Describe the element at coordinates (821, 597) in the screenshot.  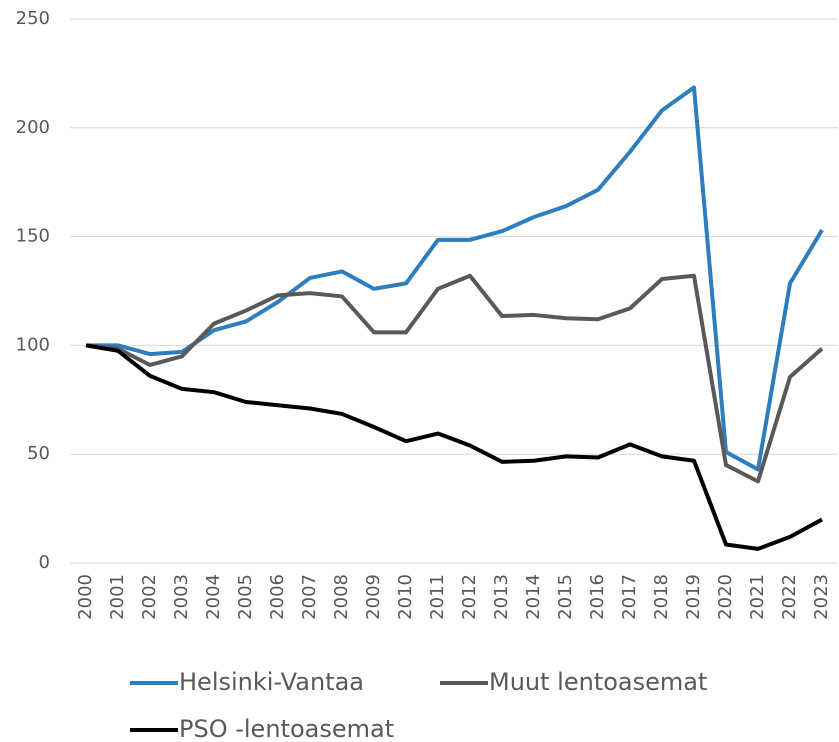
I see `x-tick-label: 2023` at that location.